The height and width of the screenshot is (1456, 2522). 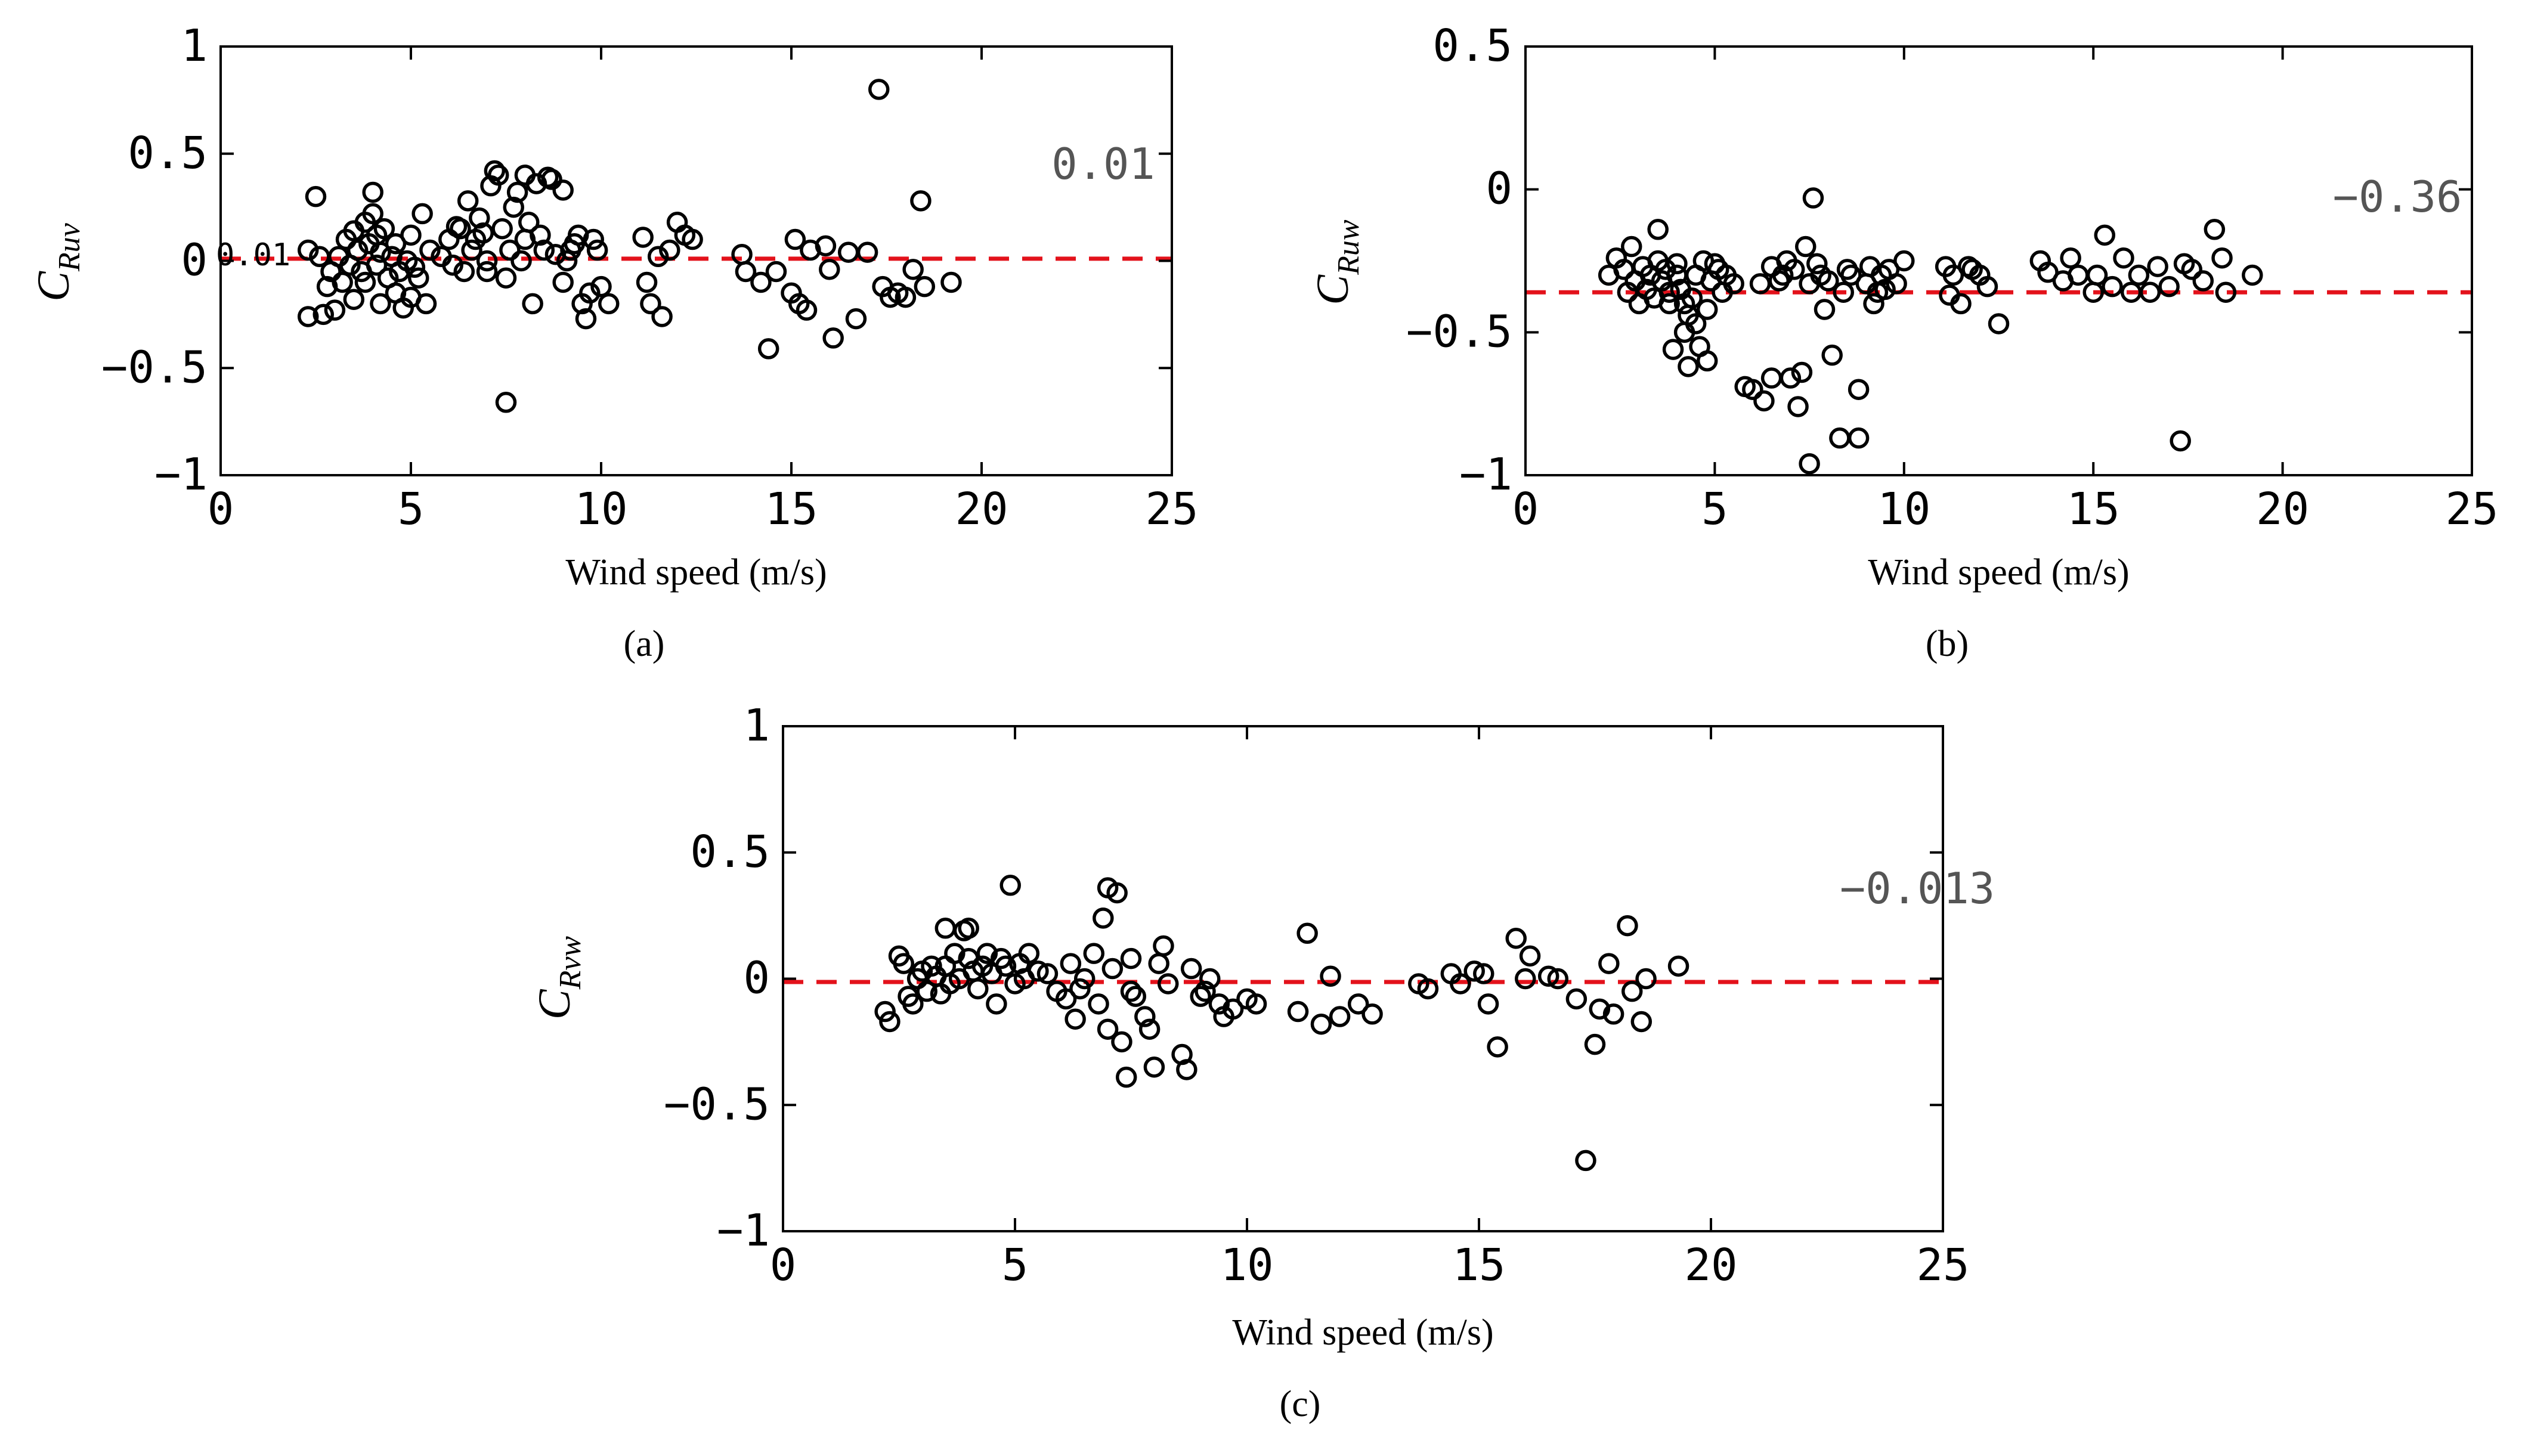 What do you see at coordinates (1715, 510) in the screenshot?
I see `x-tick-label: 5` at bounding box center [1715, 510].